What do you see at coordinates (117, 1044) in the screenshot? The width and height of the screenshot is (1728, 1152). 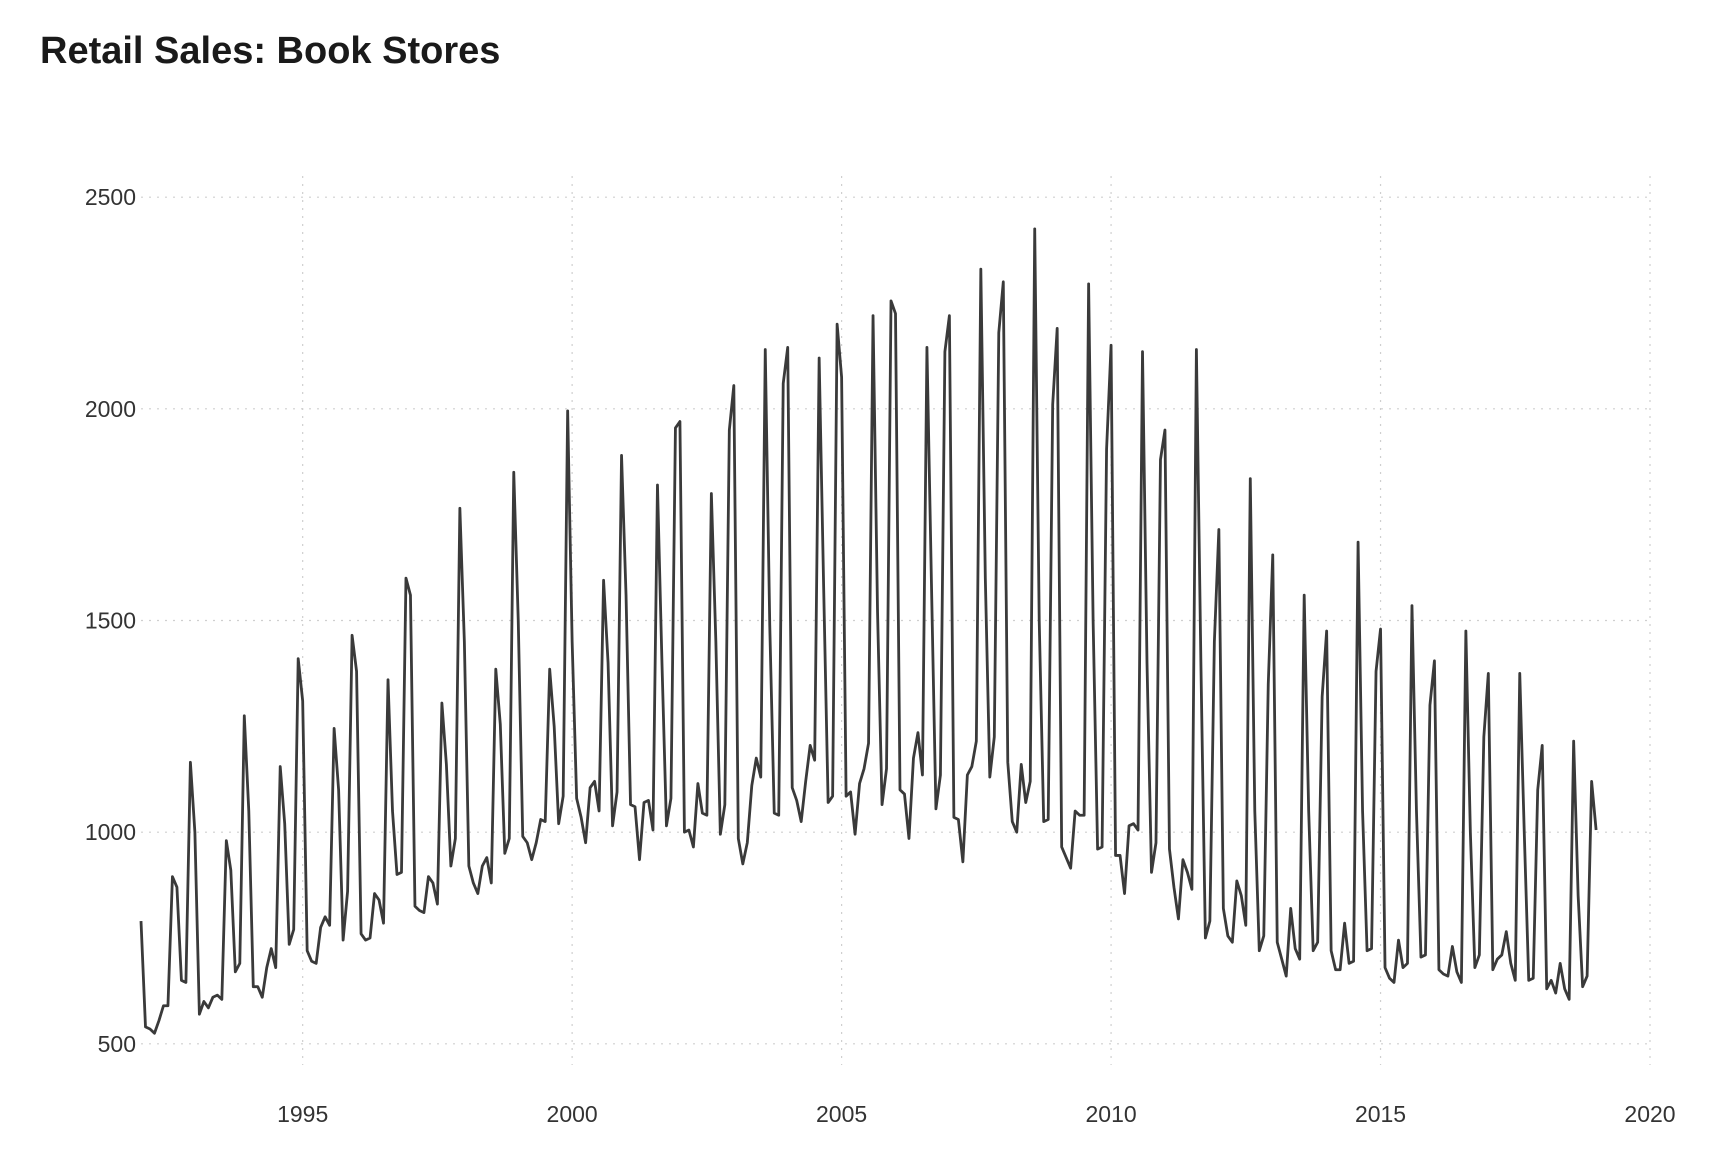 I see `y-tick-label-500: 500` at bounding box center [117, 1044].